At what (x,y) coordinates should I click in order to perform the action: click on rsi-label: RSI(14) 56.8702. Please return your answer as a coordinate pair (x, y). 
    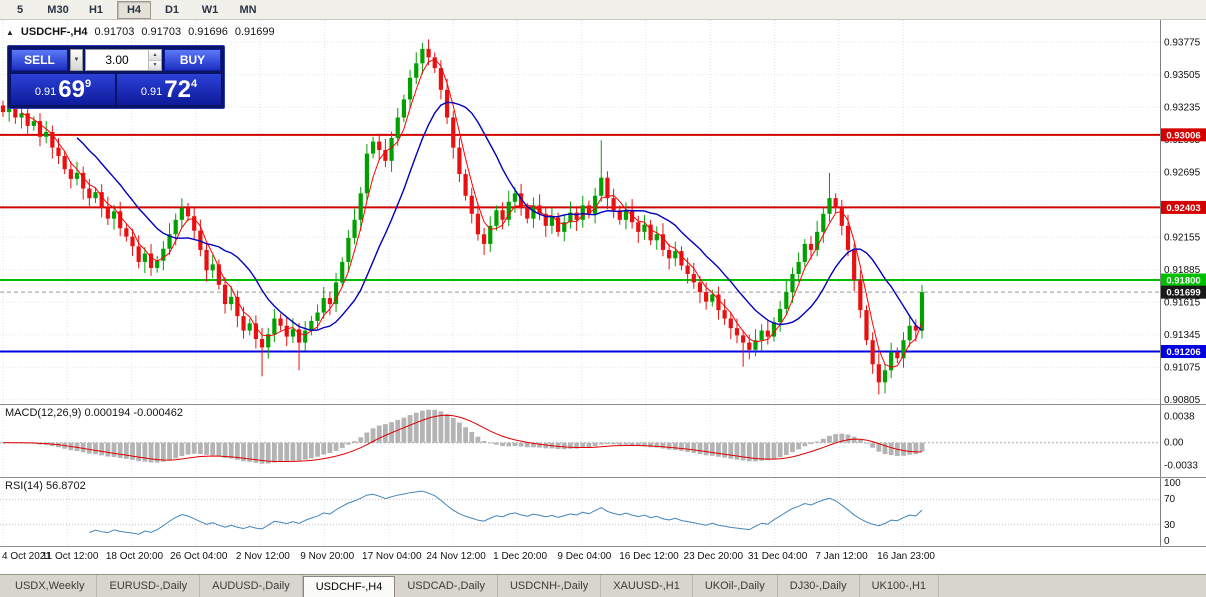
    Looking at the image, I should click on (45, 486).